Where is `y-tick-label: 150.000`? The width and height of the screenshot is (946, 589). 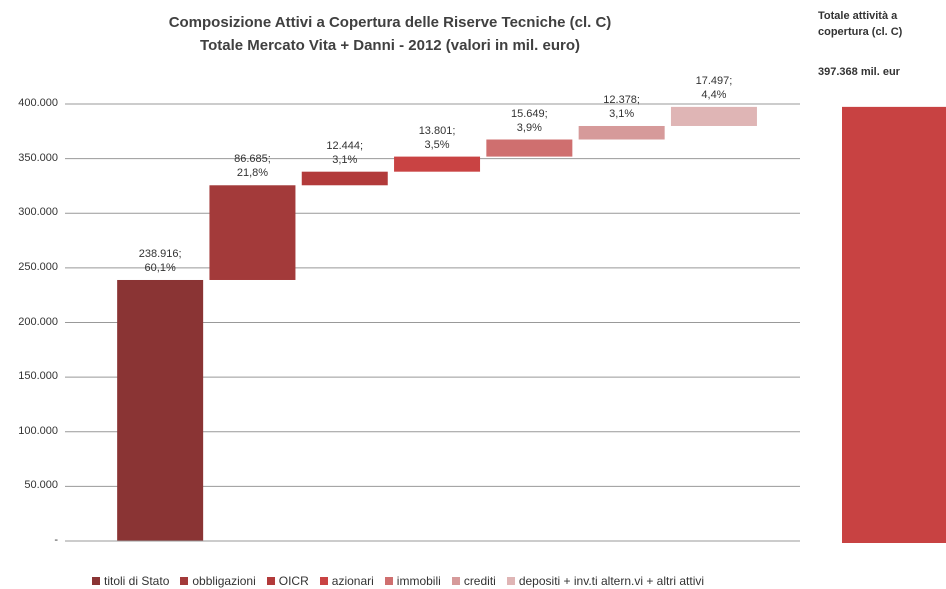 y-tick-label: 150.000 is located at coordinates (38, 376).